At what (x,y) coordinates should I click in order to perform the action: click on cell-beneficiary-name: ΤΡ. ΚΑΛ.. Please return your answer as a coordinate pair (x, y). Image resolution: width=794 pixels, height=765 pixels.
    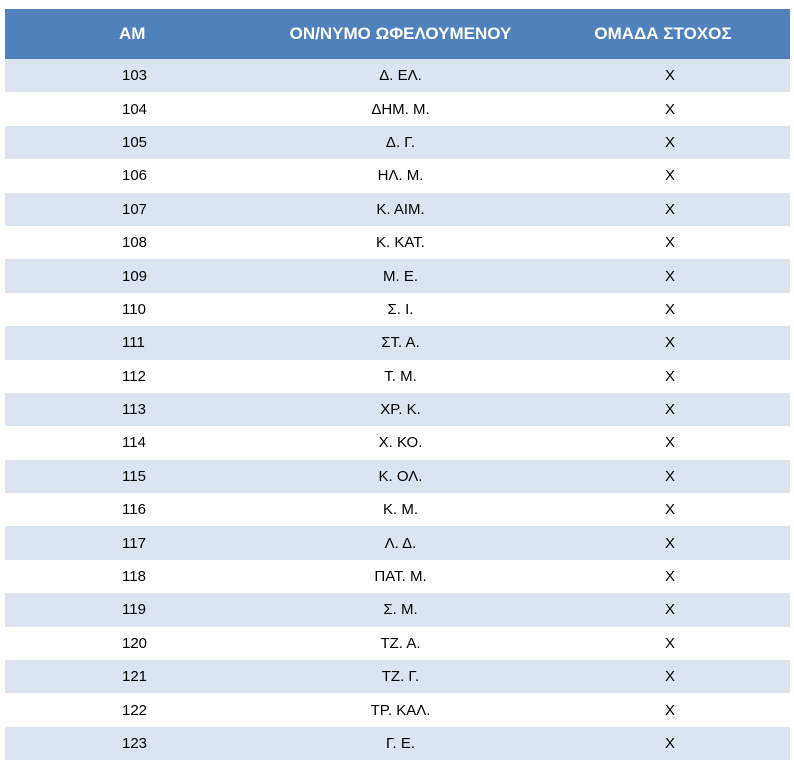
    Looking at the image, I should click on (400, 710).